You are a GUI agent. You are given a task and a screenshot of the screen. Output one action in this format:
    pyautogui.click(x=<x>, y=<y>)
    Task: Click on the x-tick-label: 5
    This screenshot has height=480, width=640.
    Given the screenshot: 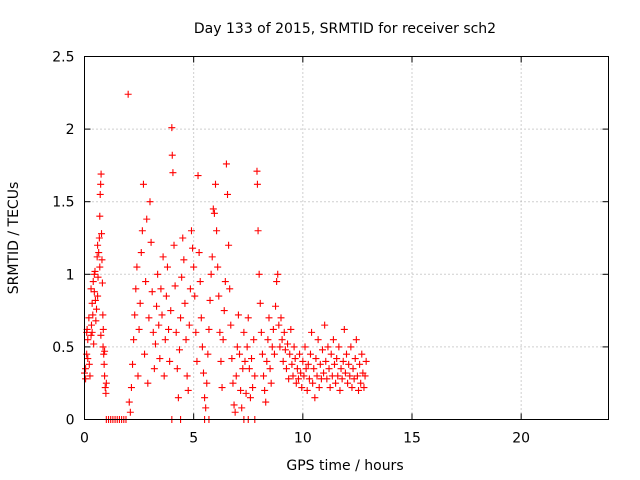 What is the action you would take?
    pyautogui.click(x=193, y=439)
    